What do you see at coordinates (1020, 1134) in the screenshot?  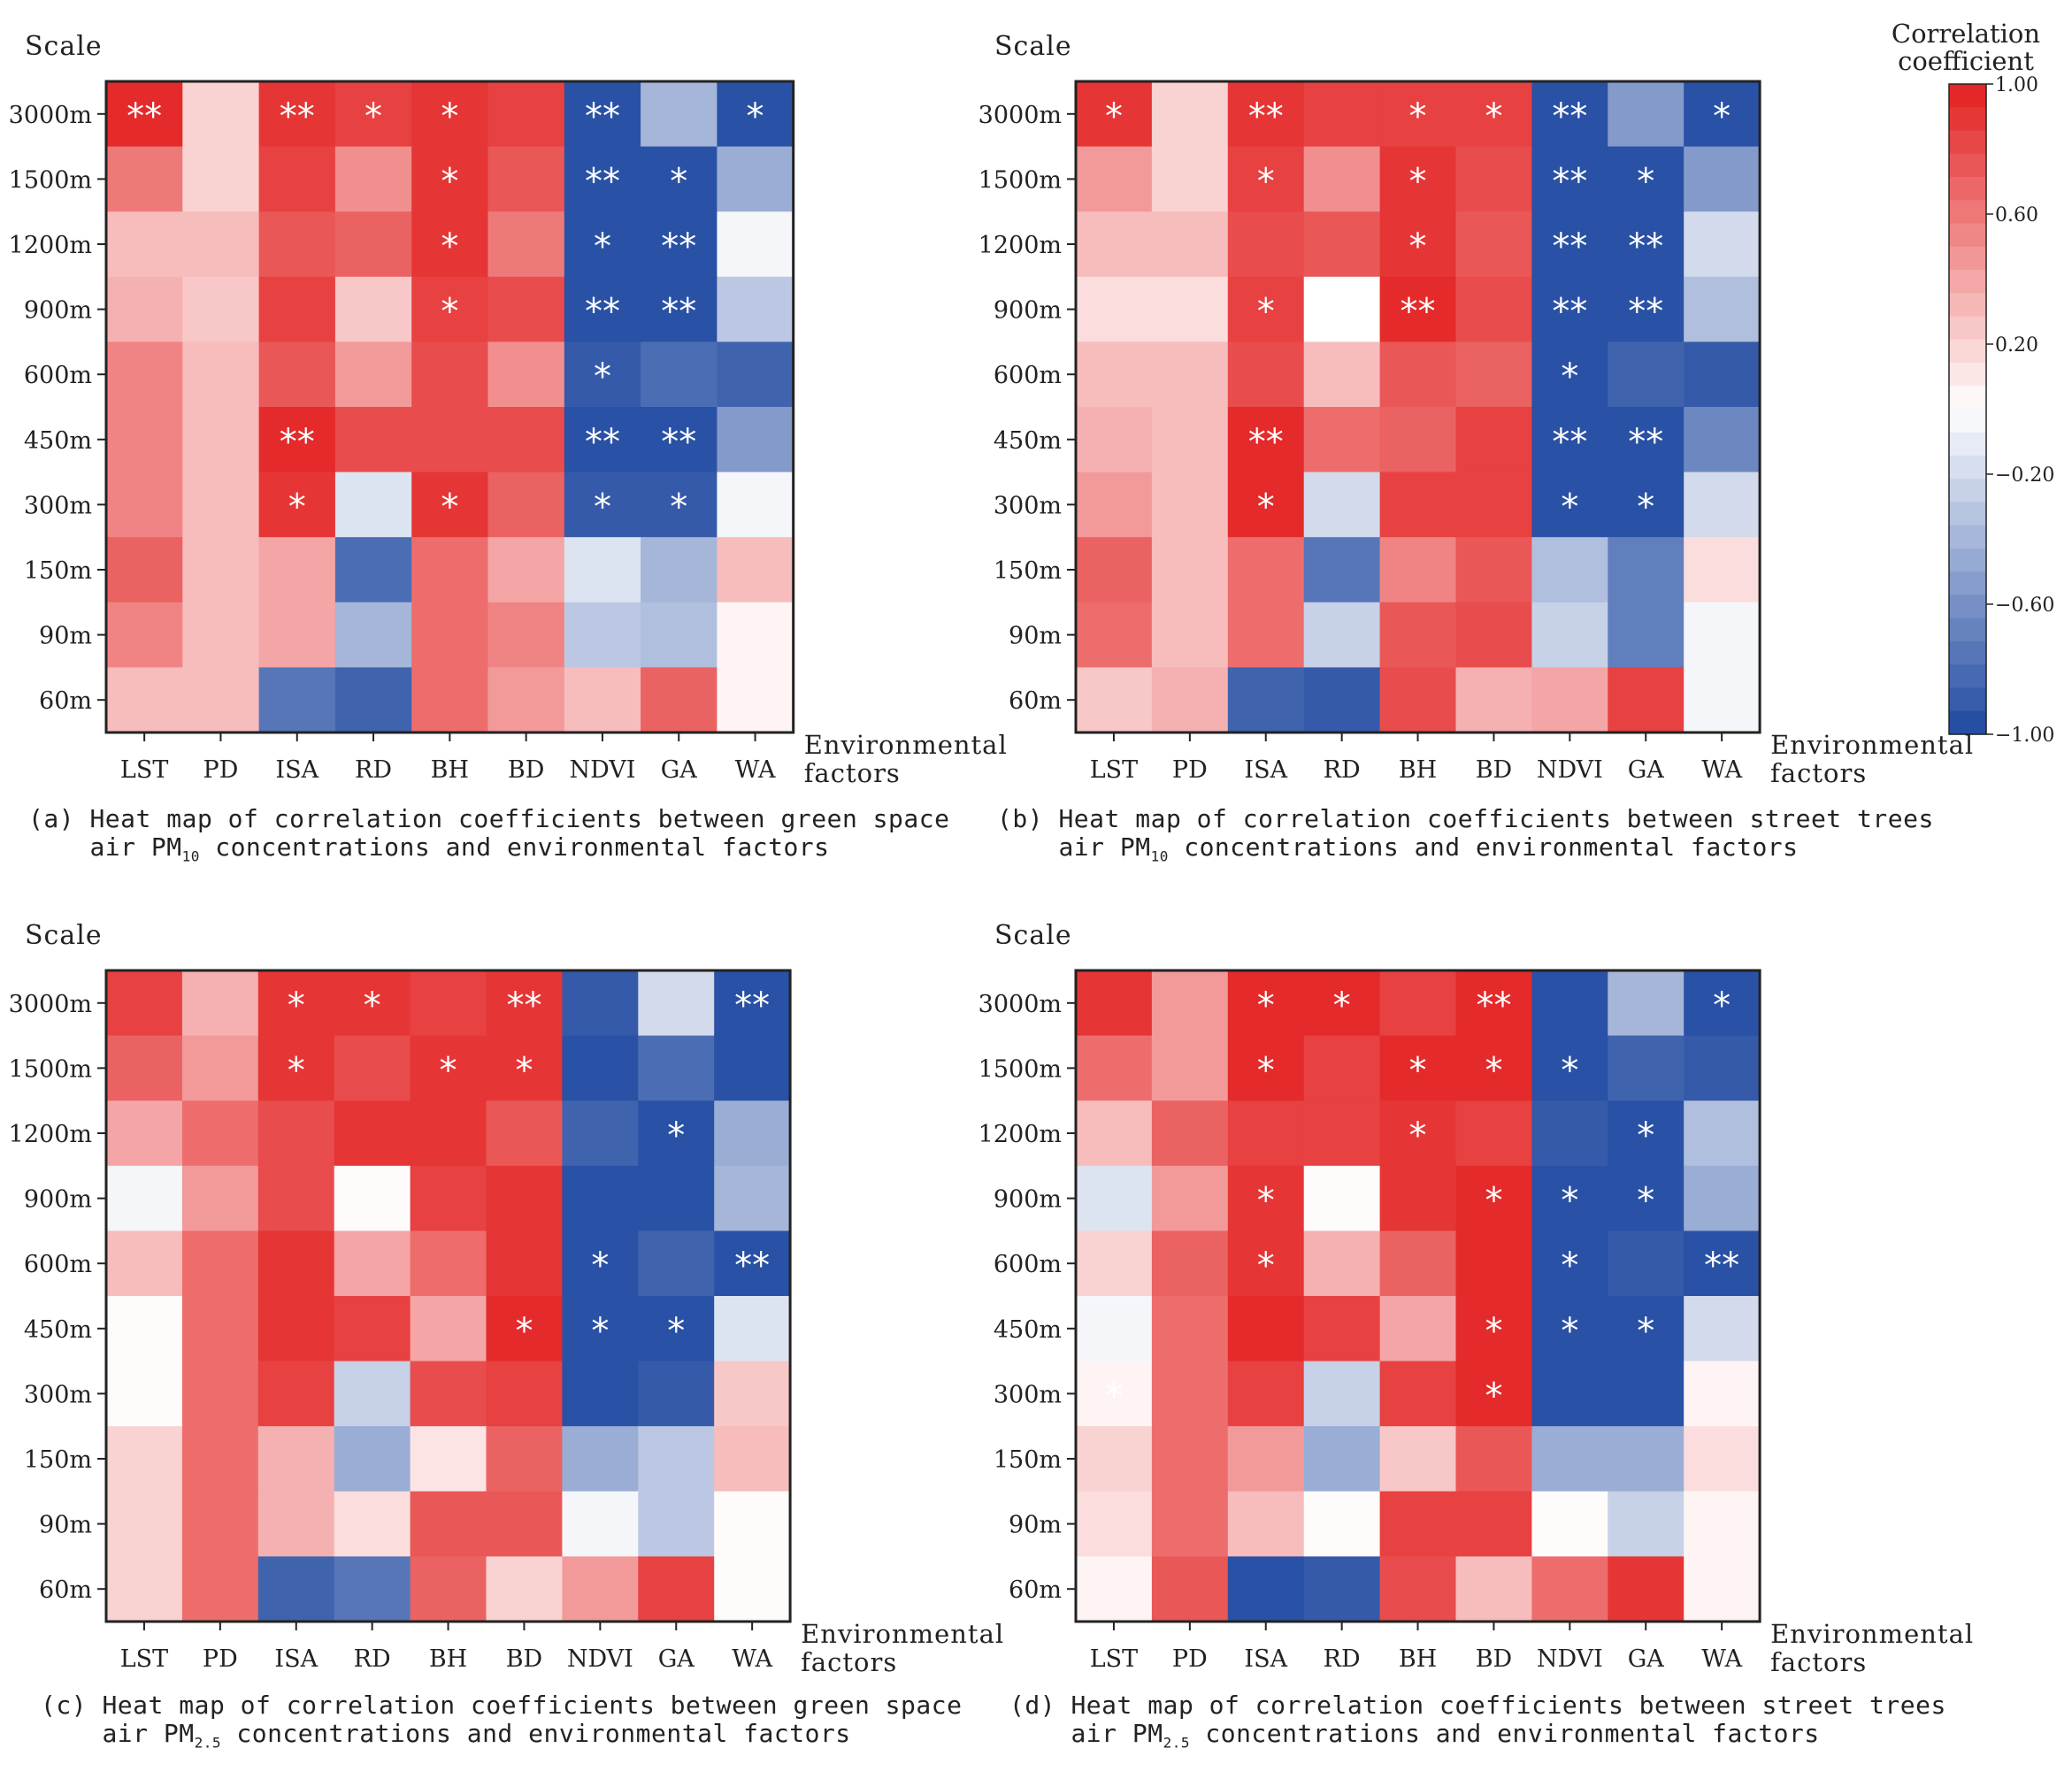 I see `y-tick-label: 1200m` at bounding box center [1020, 1134].